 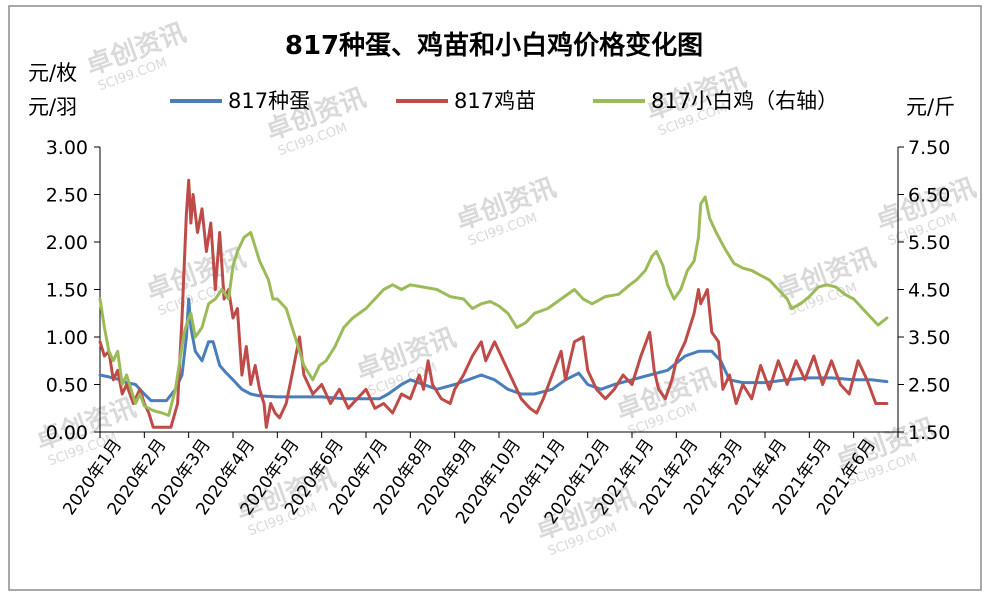 What do you see at coordinates (930, 107) in the screenshot?
I see `right-axis-unit: 元/斤` at bounding box center [930, 107].